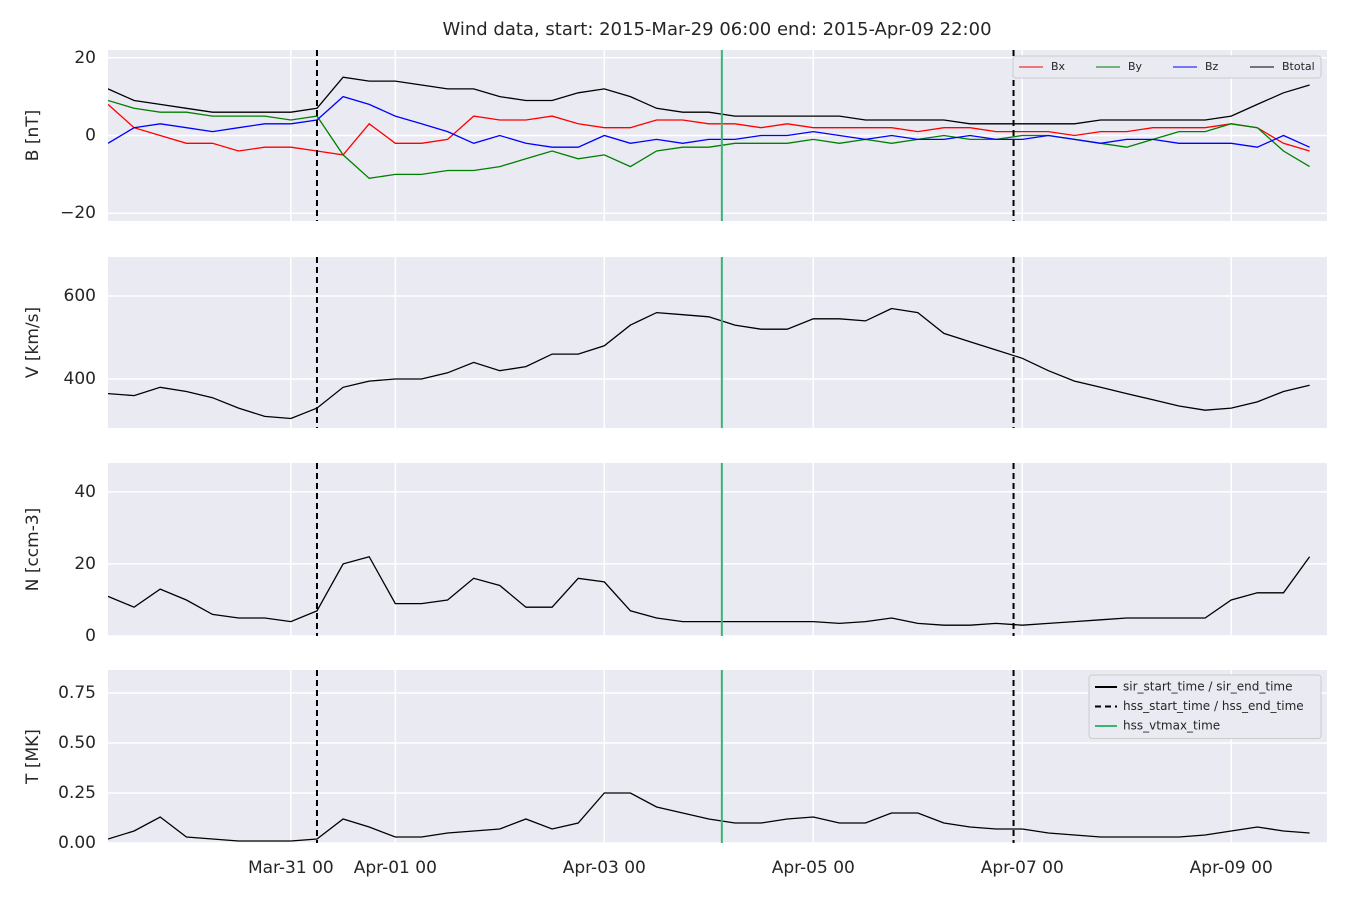  What do you see at coordinates (395, 868) in the screenshot?
I see `x-tick-label: Apr-01 00` at bounding box center [395, 868].